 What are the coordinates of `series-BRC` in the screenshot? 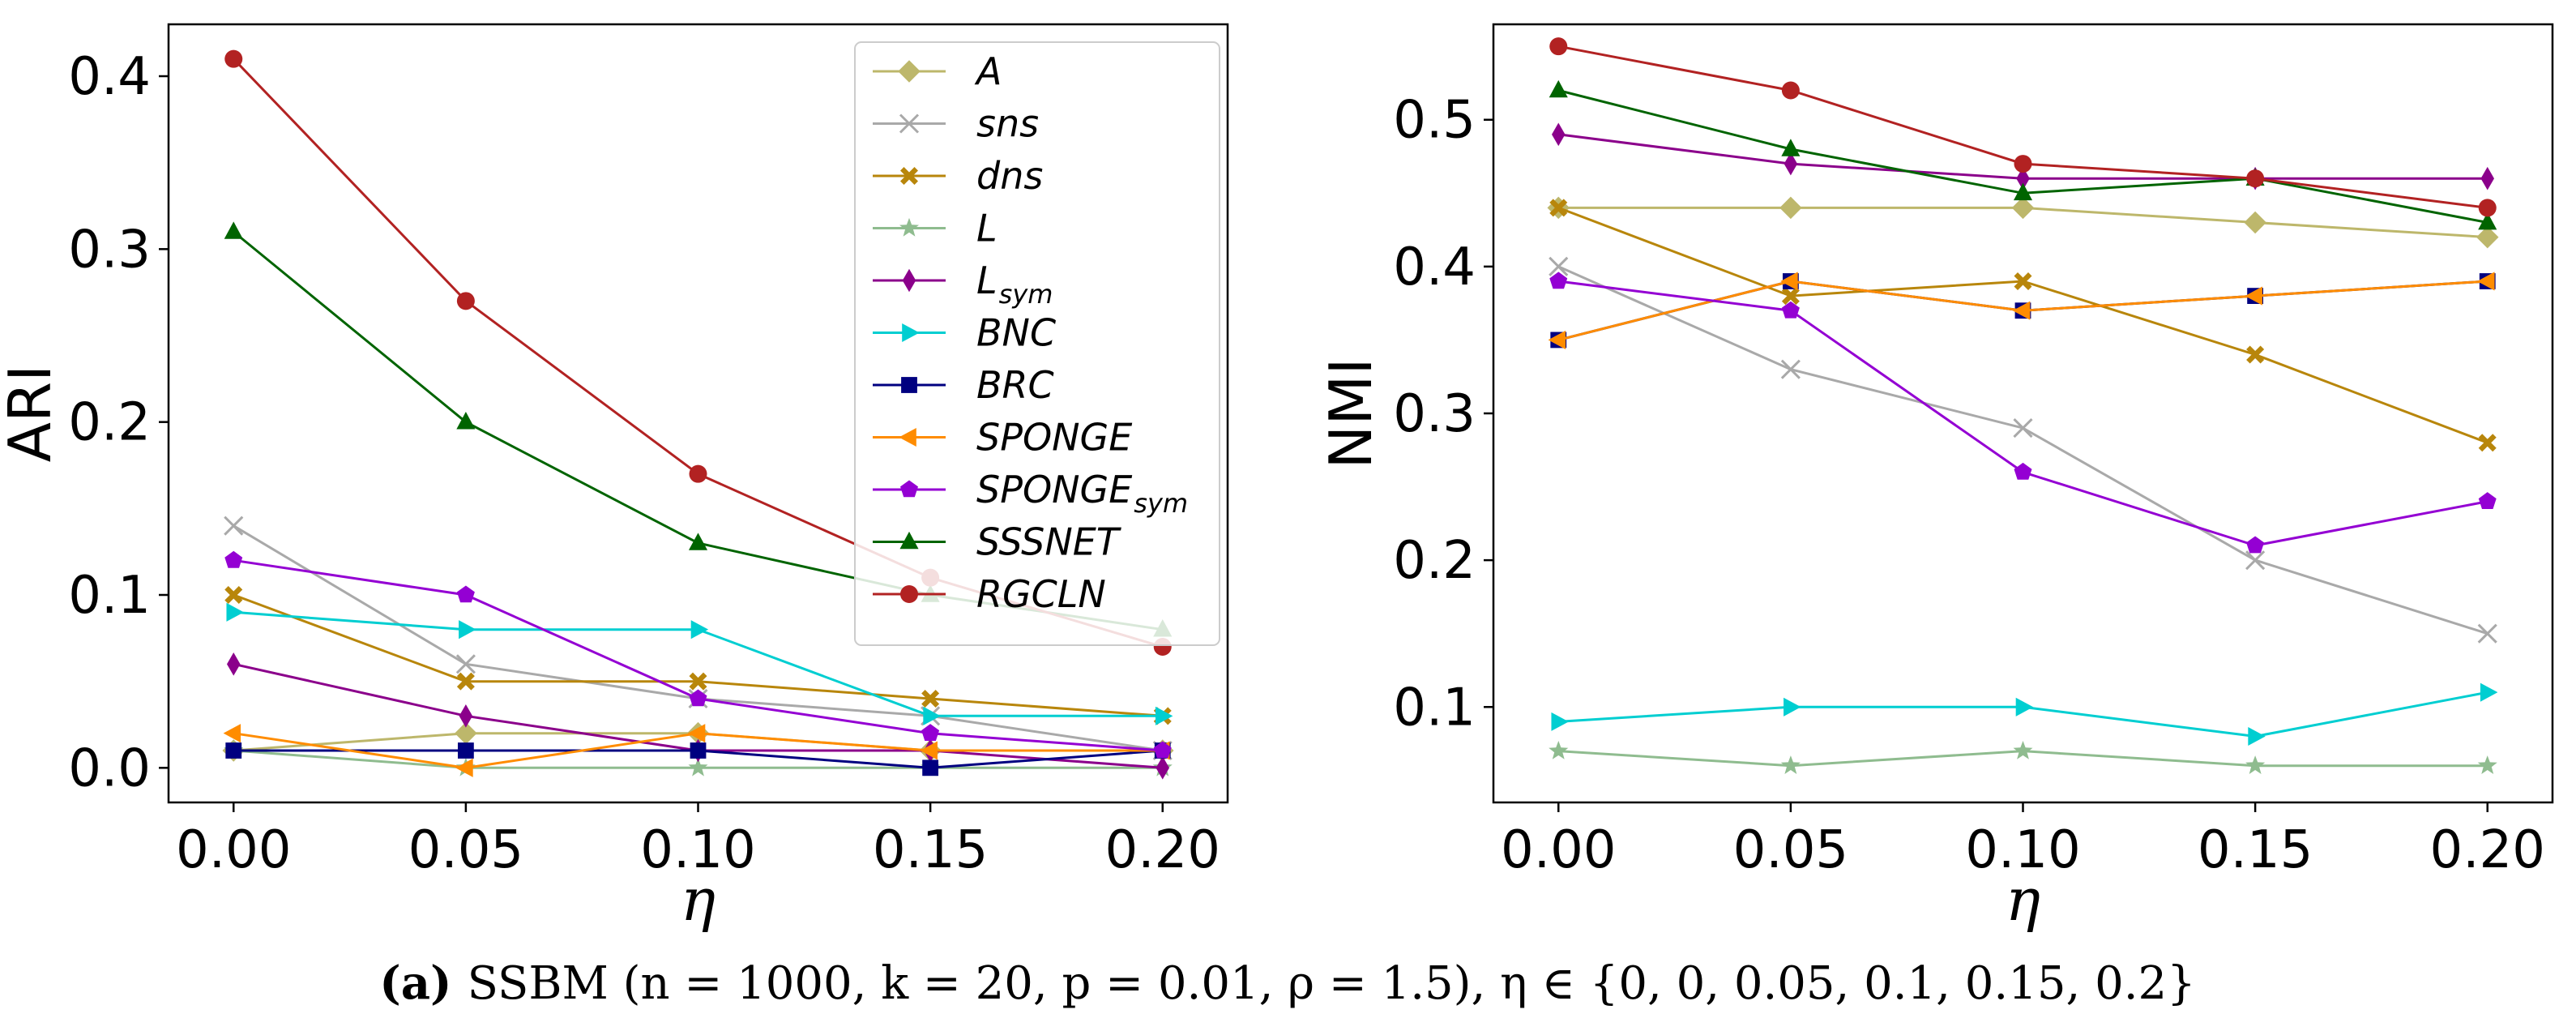 It's located at (698, 759).